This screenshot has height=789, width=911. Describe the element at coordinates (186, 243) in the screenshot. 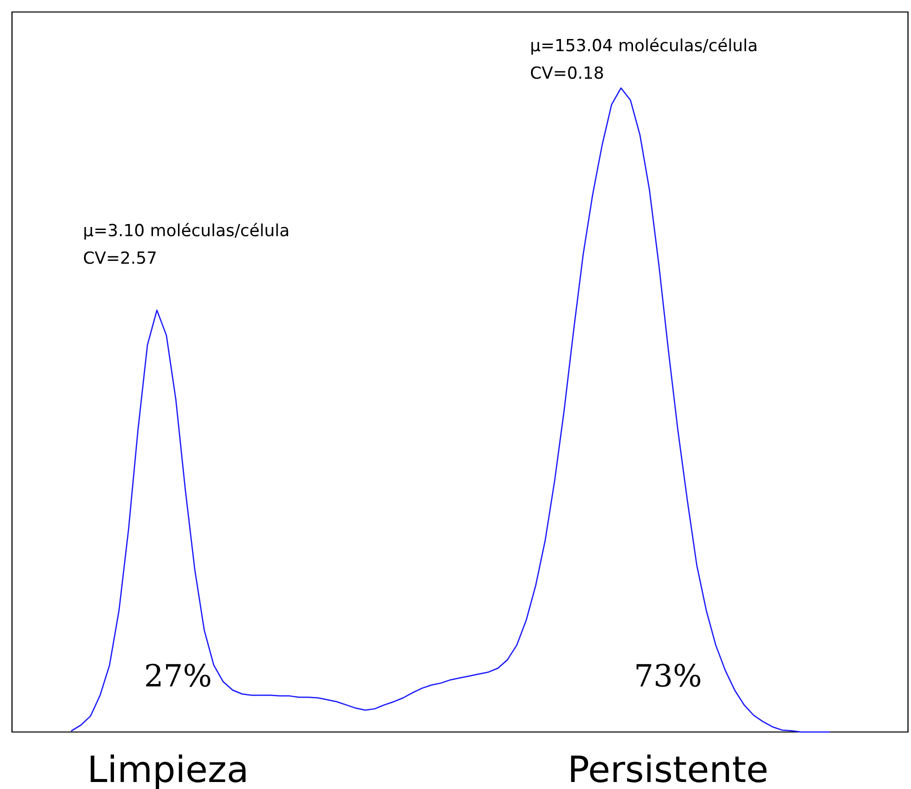

I see `annotation: μ=3.10 moléculas/célula CV=2.57` at that location.